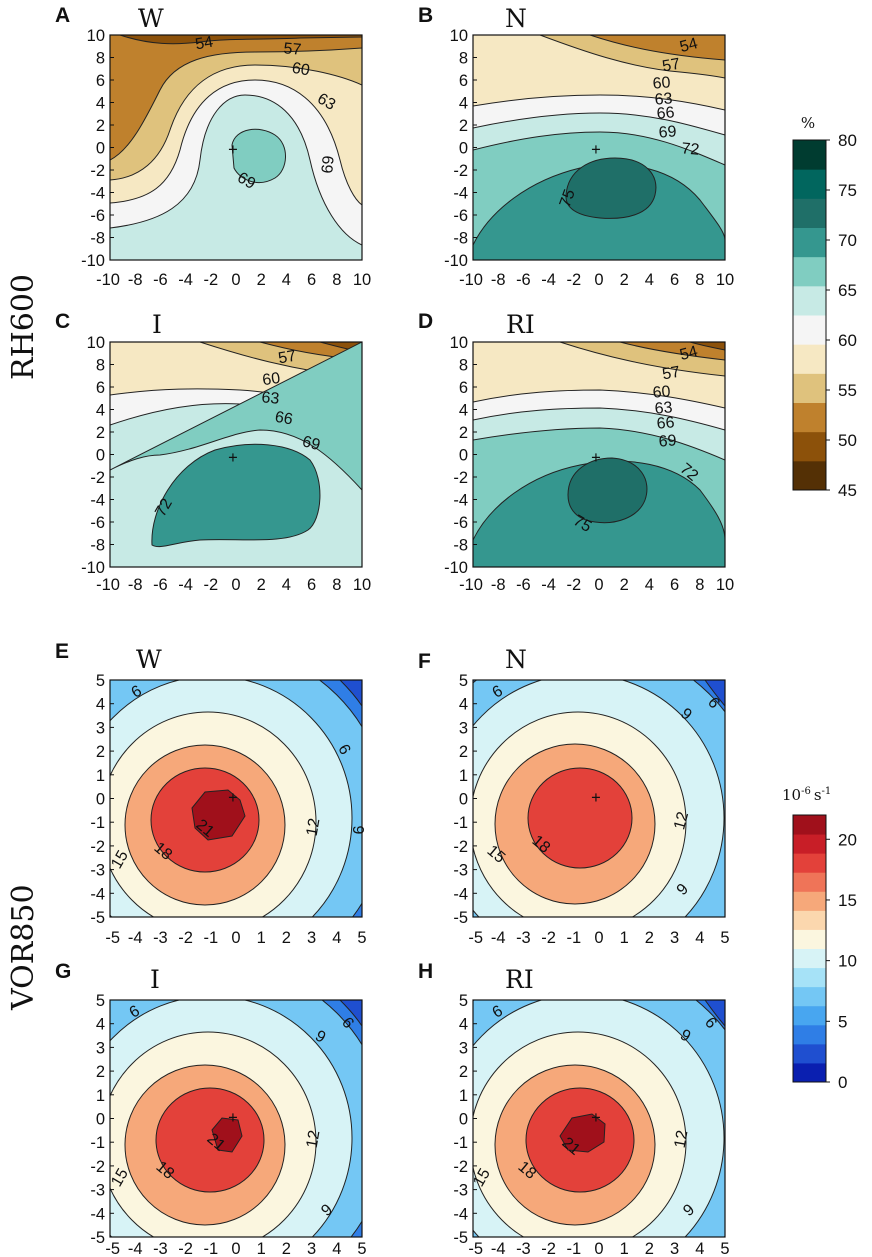  I want to click on y-tick-label: 3, so click(463, 1048).